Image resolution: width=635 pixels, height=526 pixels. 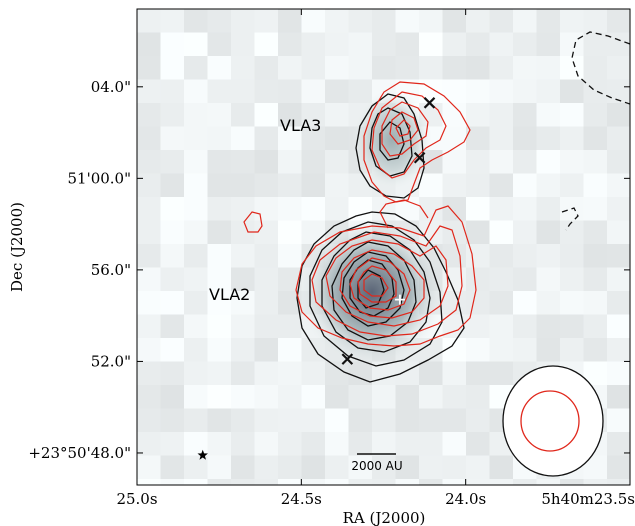 I want to click on y-tick-label: 52.0", so click(x=111, y=361).